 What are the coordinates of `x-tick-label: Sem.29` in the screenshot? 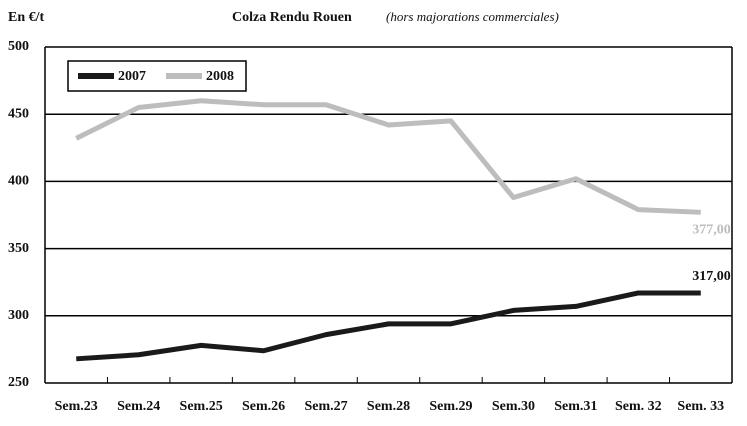 It's located at (450, 406).